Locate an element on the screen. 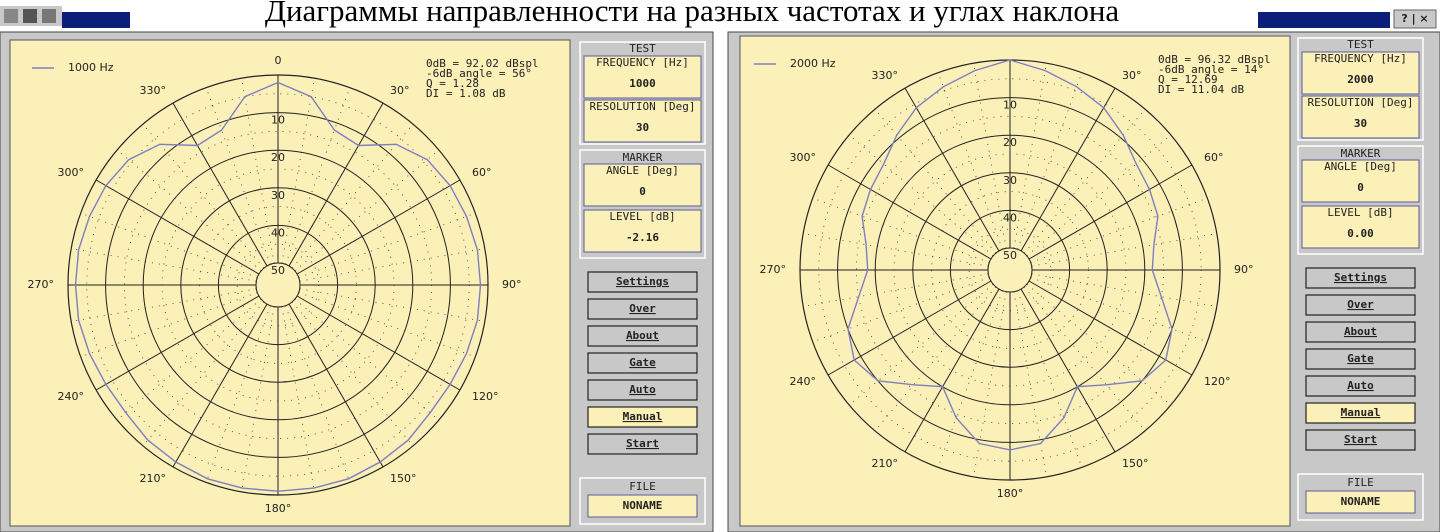  display-label: LEVEL [dB] is located at coordinates (642, 216).